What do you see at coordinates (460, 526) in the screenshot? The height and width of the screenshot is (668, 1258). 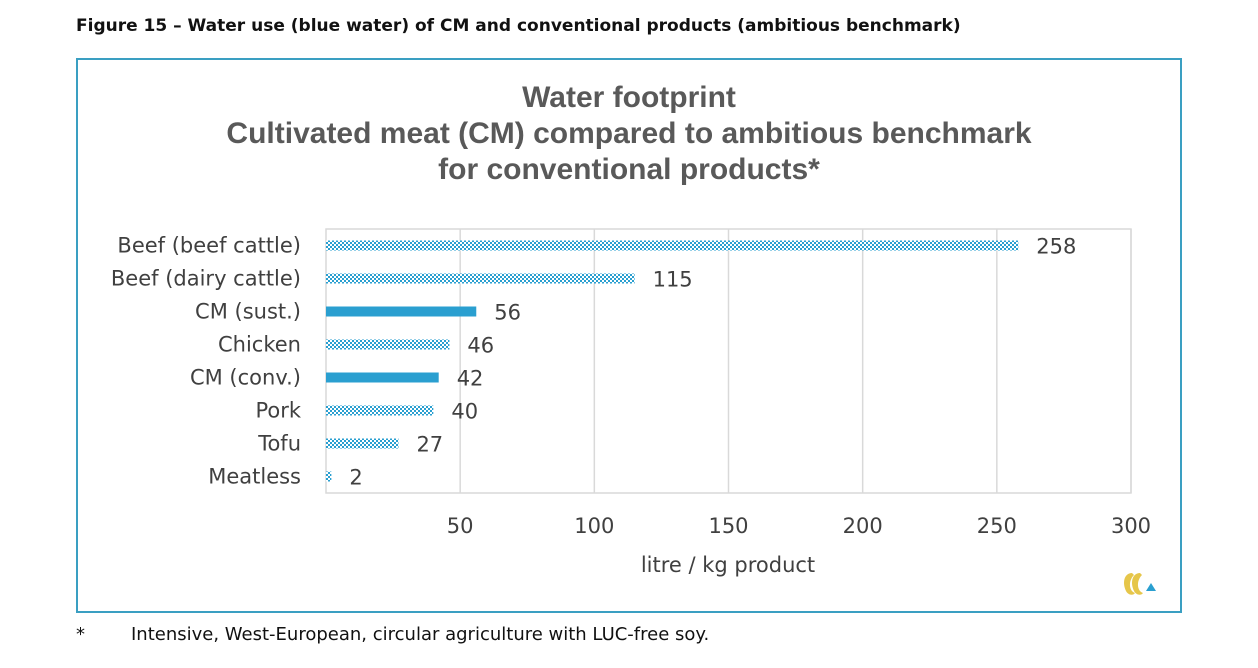 I see `x-tick-label: 50` at bounding box center [460, 526].